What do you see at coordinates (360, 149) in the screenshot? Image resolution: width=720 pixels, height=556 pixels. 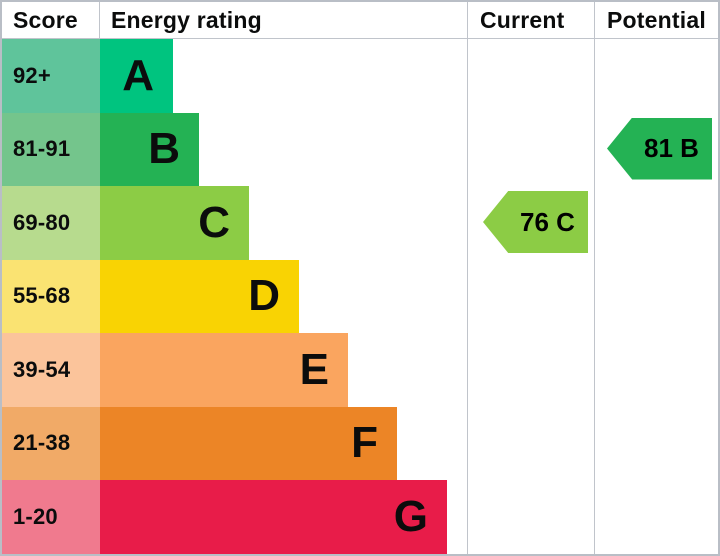 I see `band-row-b: 81-91 B` at bounding box center [360, 149].